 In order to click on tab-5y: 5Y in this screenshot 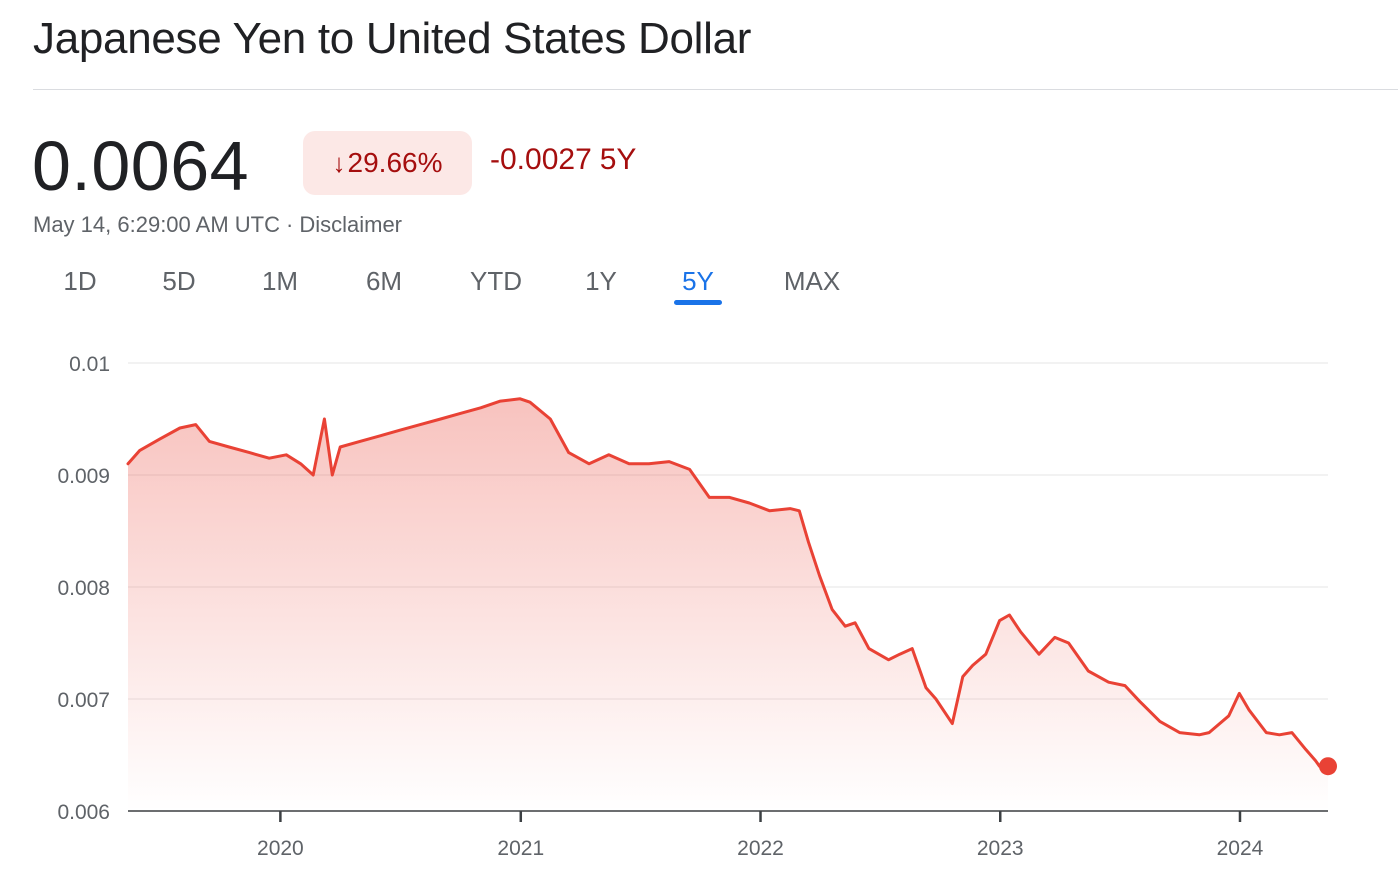, I will do `click(698, 281)`.